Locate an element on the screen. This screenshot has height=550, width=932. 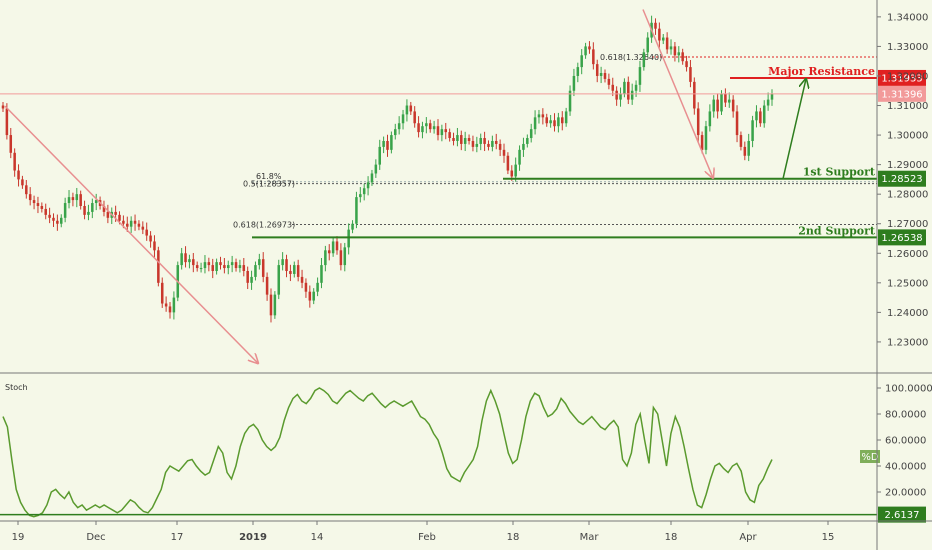
x-tick: 15 is located at coordinates (828, 537).